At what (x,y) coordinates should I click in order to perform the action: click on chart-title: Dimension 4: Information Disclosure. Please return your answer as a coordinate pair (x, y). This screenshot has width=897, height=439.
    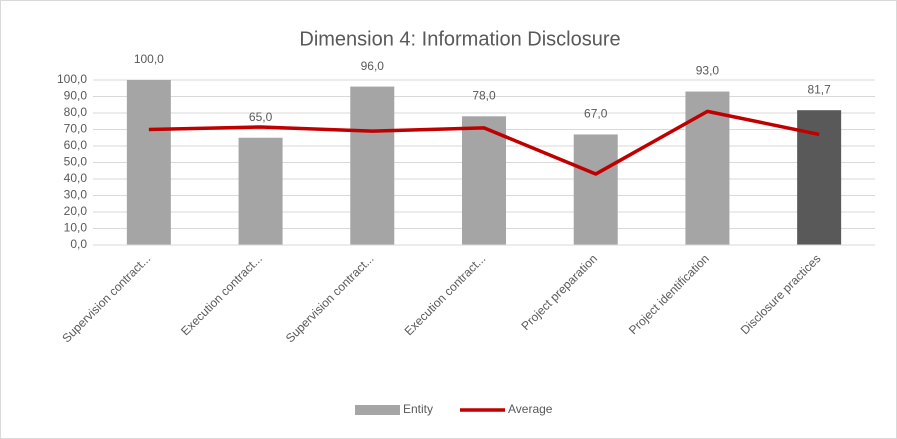
    Looking at the image, I should click on (459, 39).